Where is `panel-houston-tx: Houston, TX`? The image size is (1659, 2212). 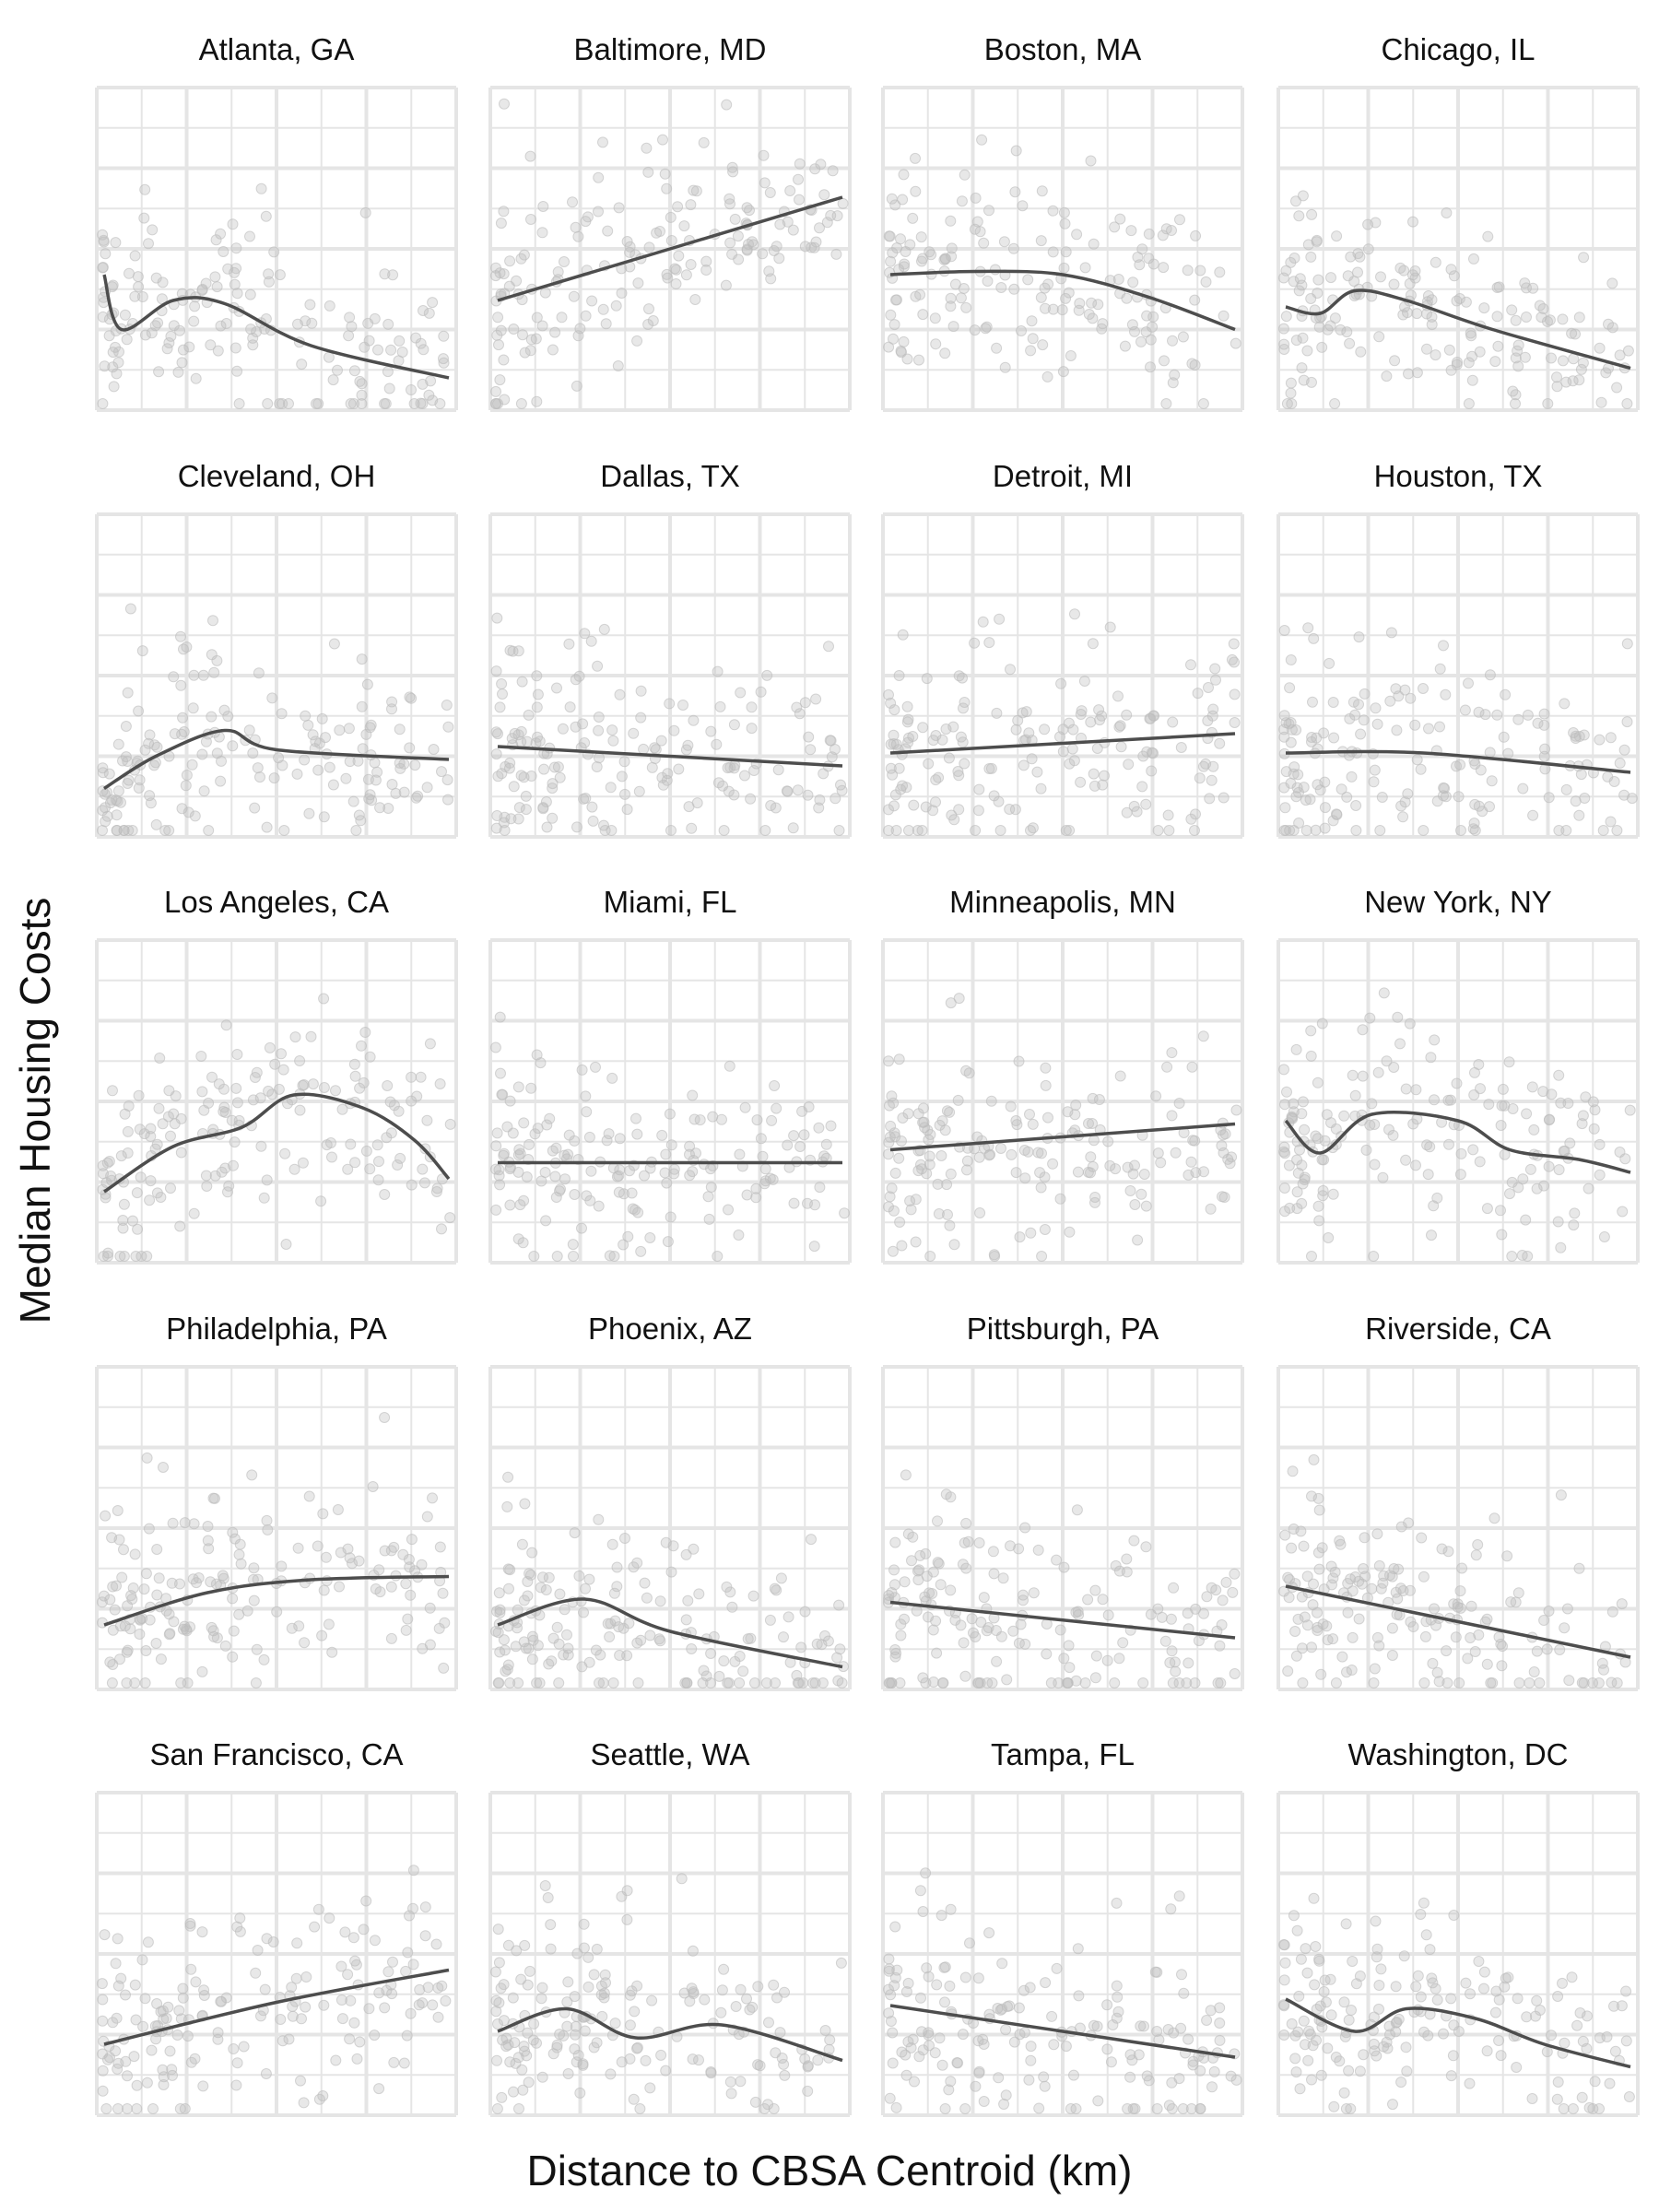 panel-houston-tx: Houston, TX is located at coordinates (1458, 649).